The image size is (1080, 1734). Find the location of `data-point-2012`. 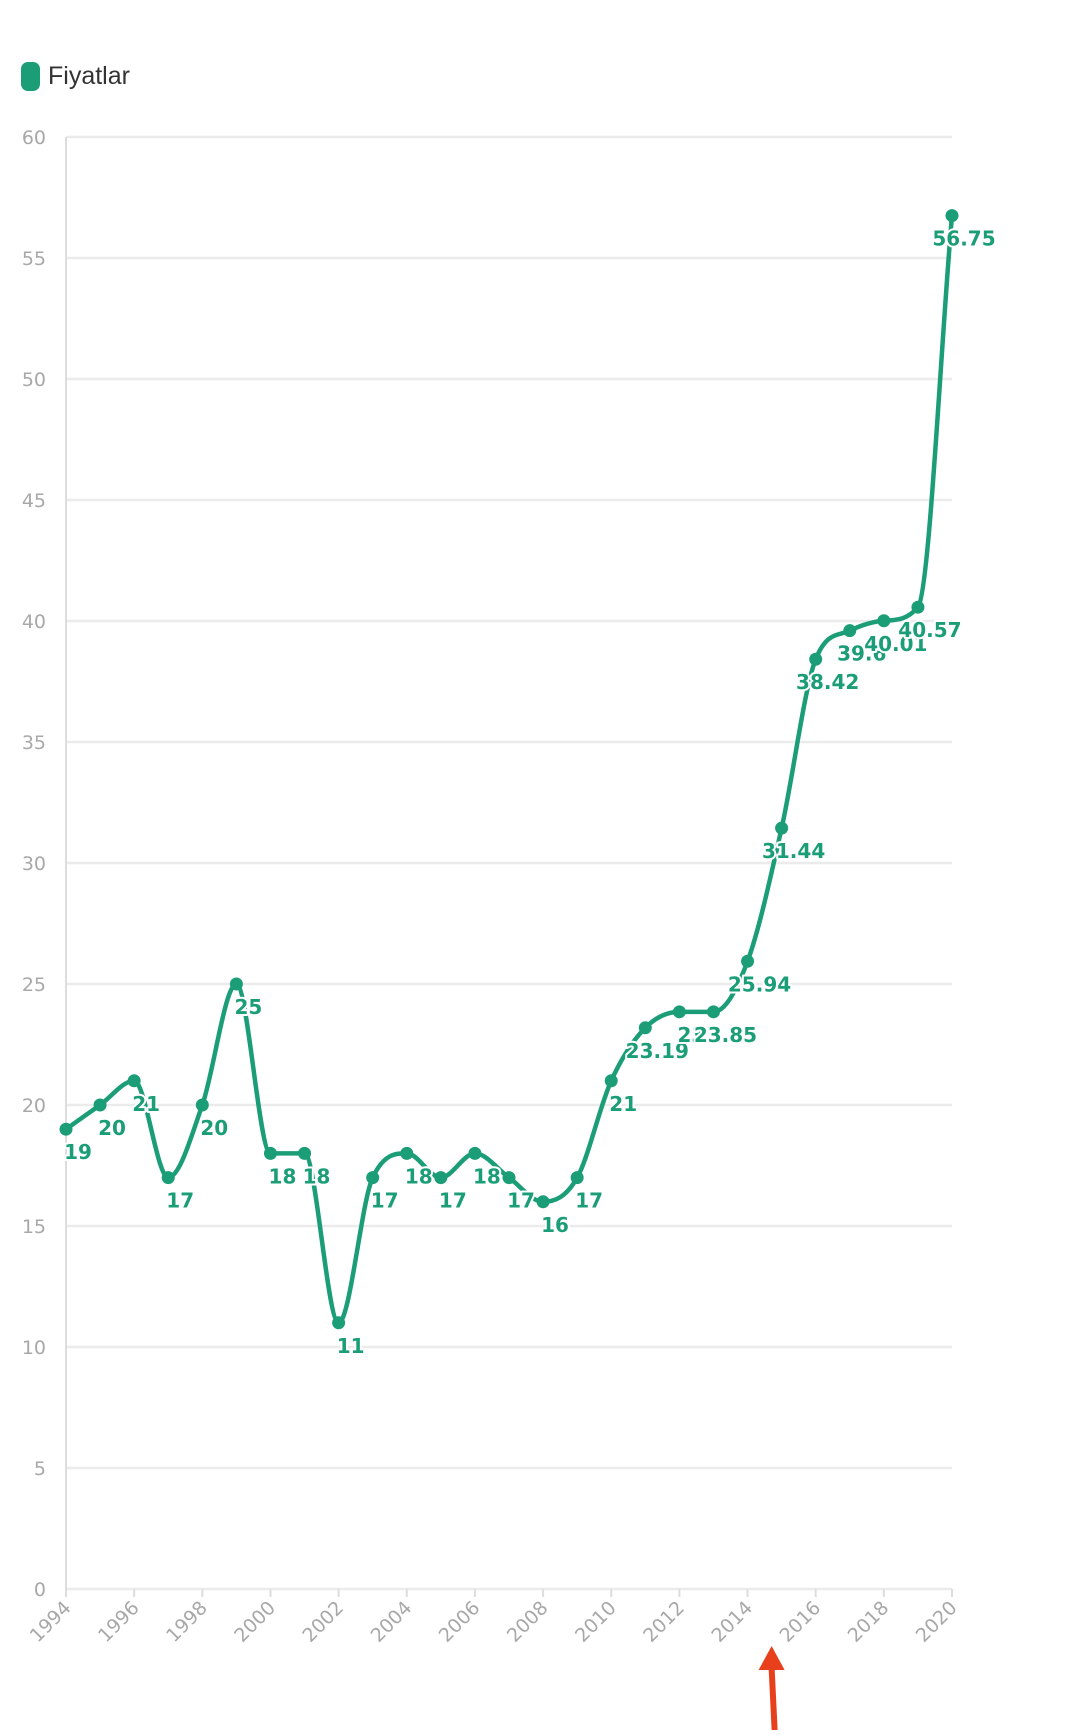

data-point-2012 is located at coordinates (679, 1012).